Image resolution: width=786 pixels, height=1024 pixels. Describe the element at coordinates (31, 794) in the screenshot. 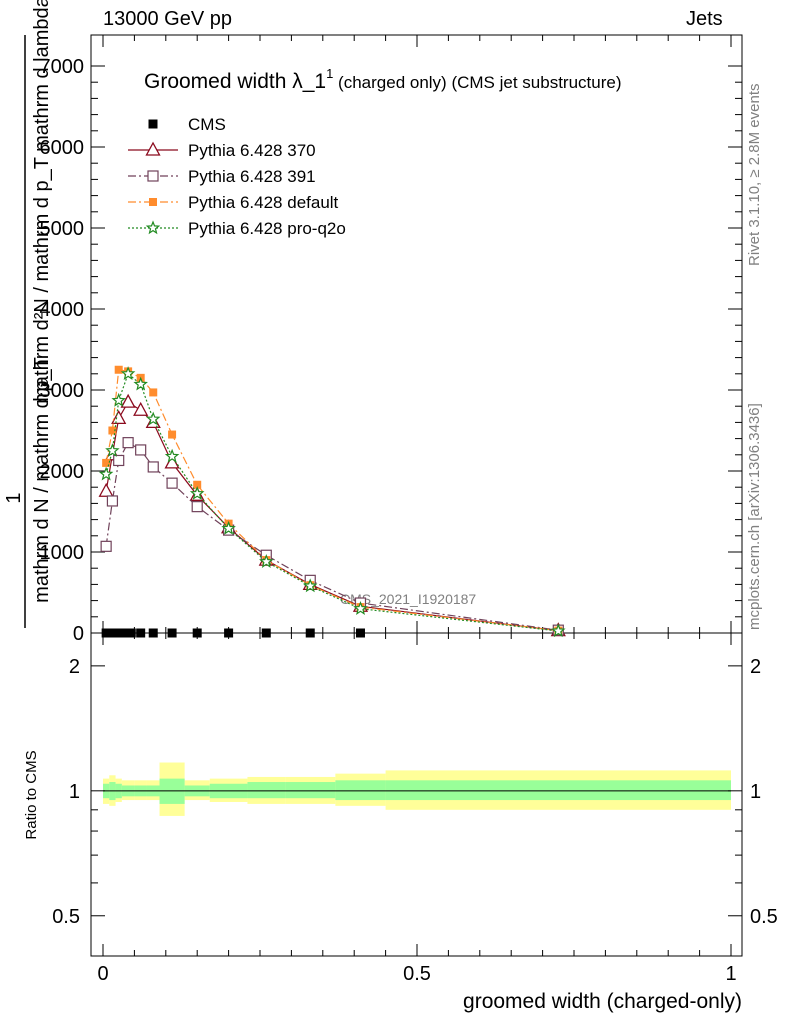

I see `ratio-y-axis-label: Ratio to CMS` at that location.